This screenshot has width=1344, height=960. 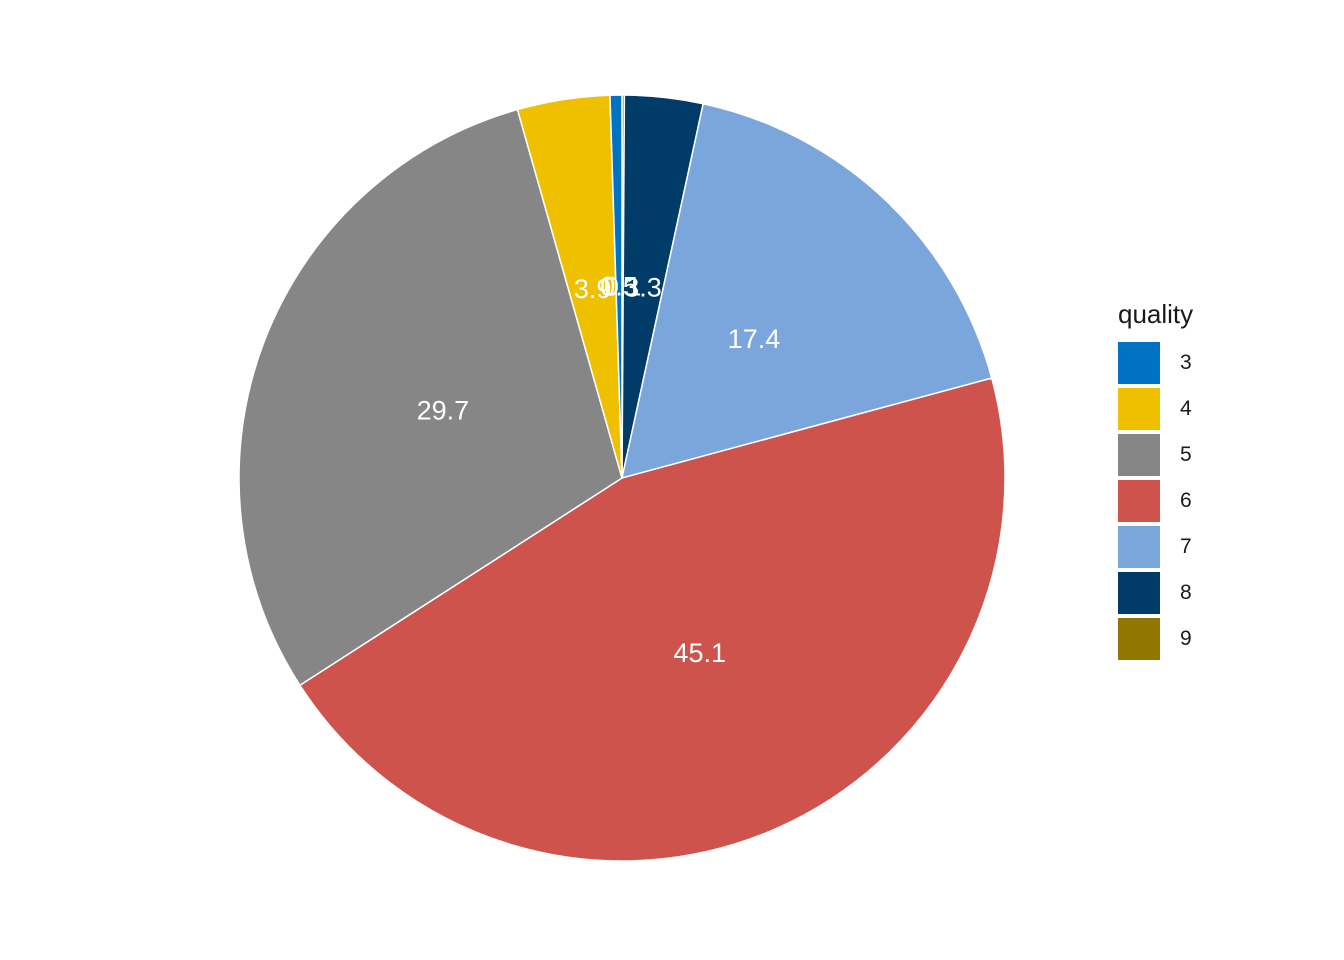 I want to click on legend-label-7: 7, so click(x=1186, y=546).